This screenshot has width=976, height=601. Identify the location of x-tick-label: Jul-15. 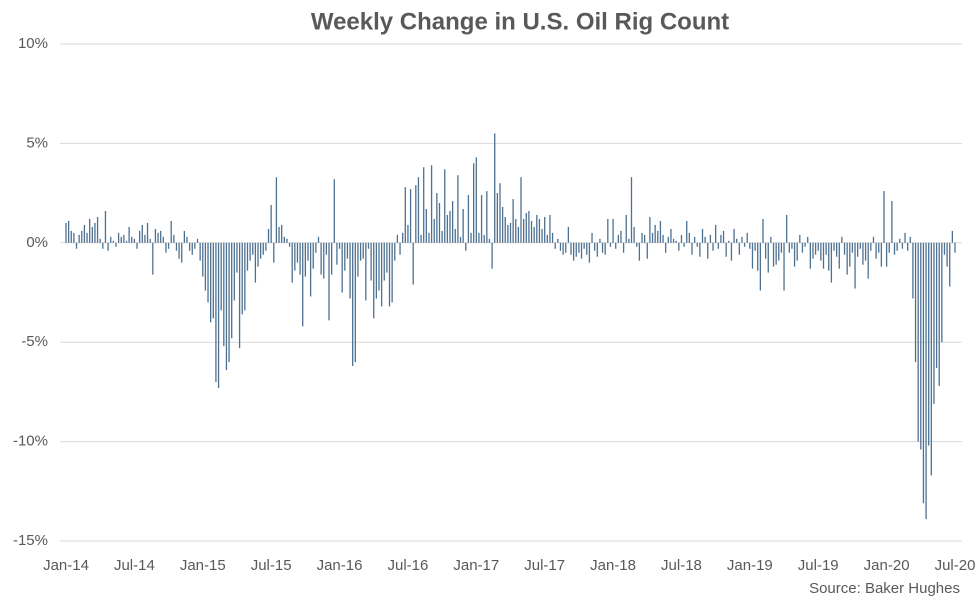
(271, 565).